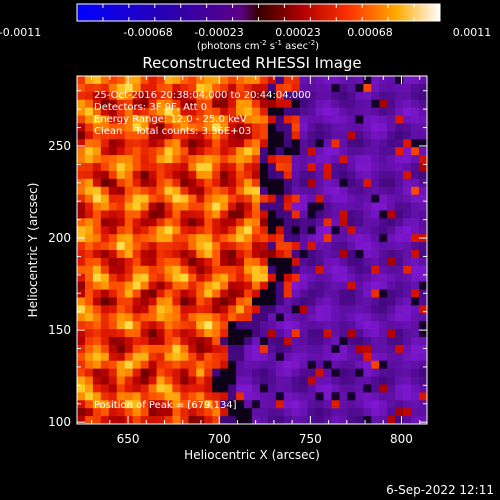  Describe the element at coordinates (59, 146) in the screenshot. I see `y-tick-label: 250` at that location.